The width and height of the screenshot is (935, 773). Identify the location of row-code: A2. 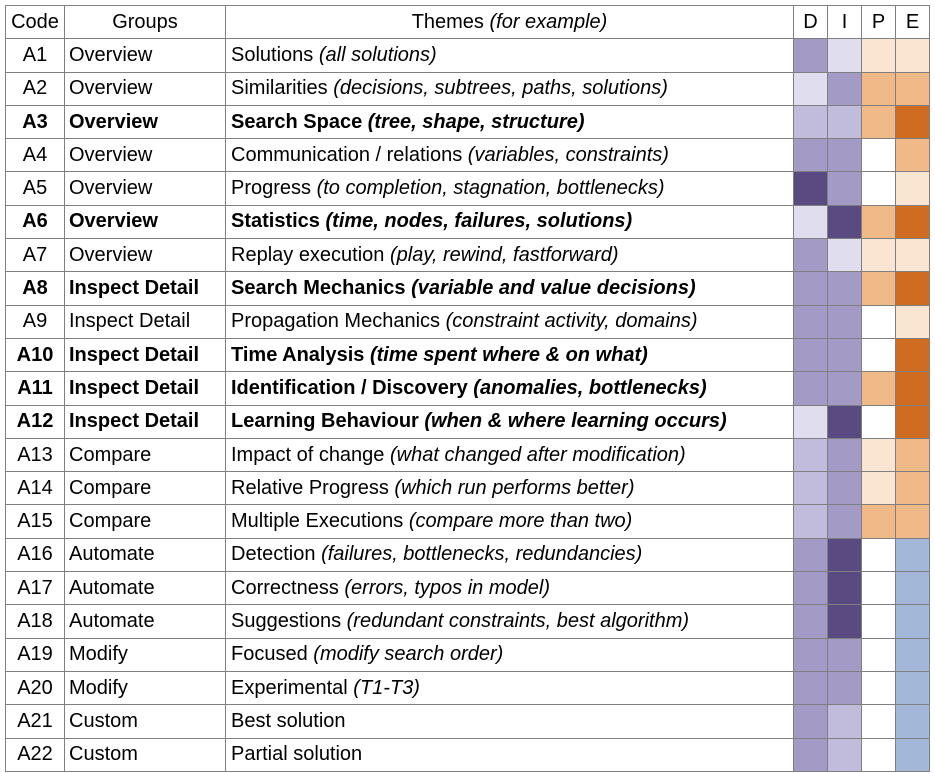
(35, 88).